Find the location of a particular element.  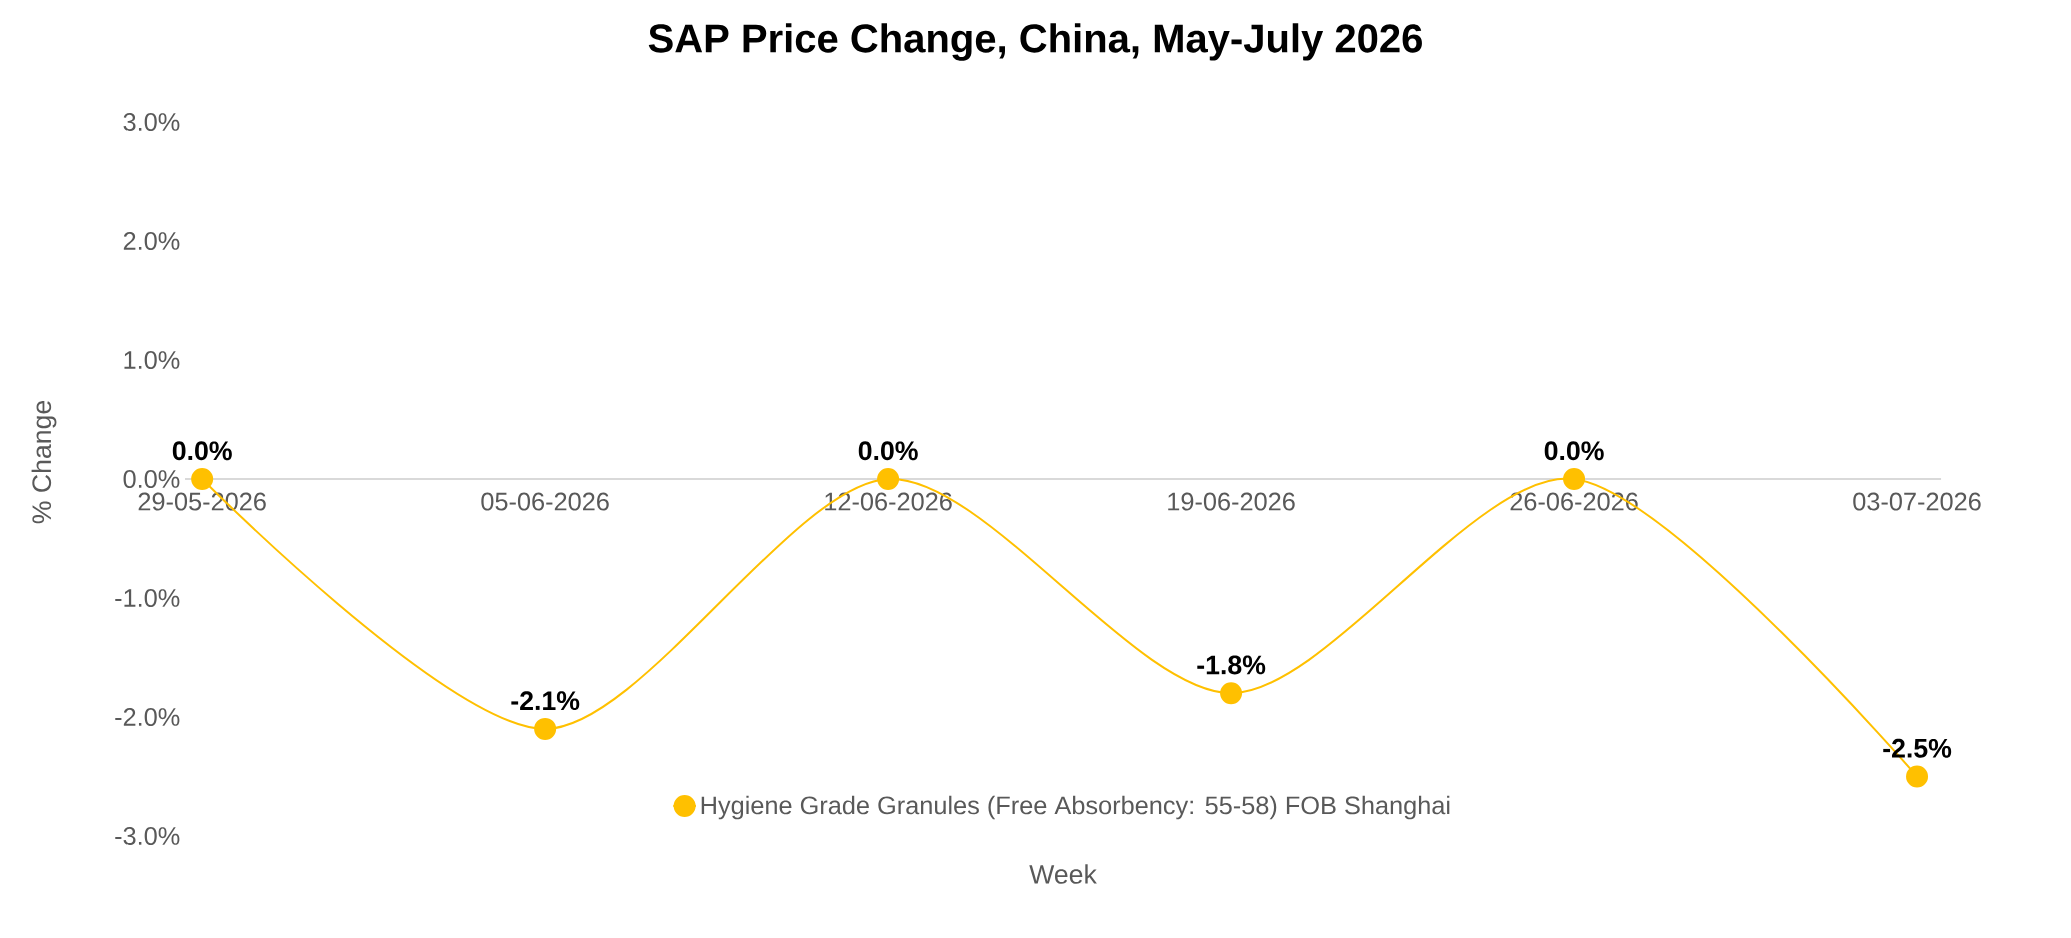

data-label: -1.8% is located at coordinates (1231, 665).